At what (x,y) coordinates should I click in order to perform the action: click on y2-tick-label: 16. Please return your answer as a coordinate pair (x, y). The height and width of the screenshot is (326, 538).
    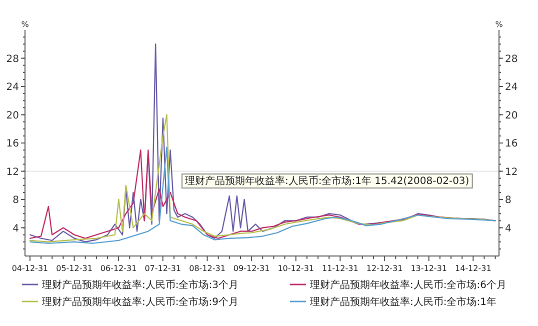
    Looking at the image, I should click on (511, 144).